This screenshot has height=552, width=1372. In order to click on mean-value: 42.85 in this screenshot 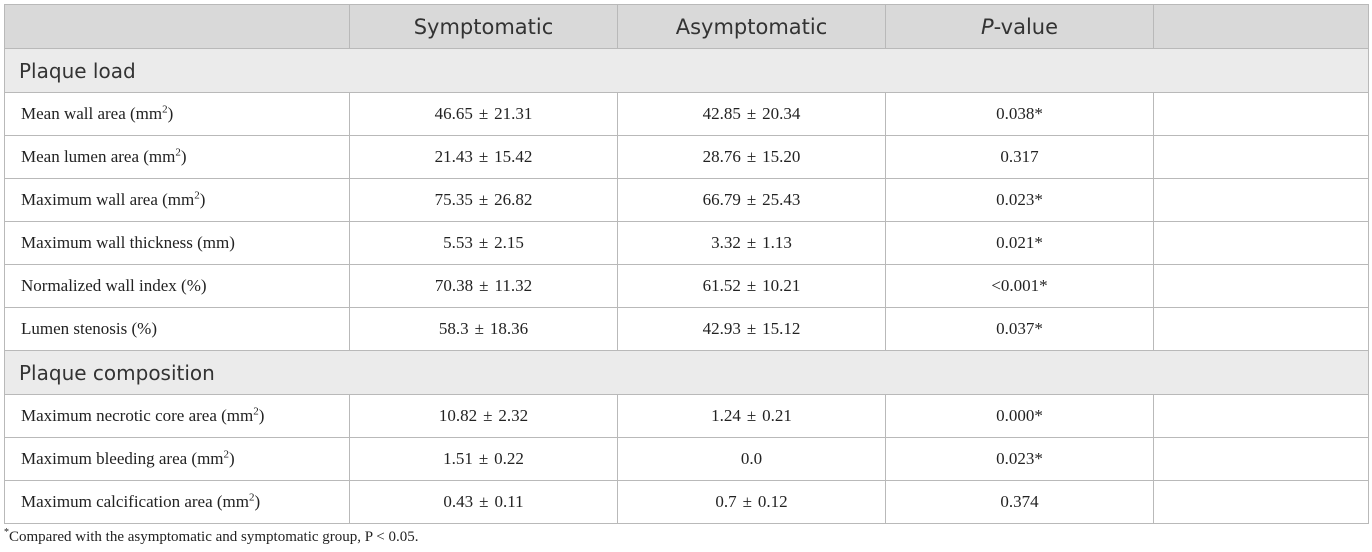, I will do `click(721, 113)`.